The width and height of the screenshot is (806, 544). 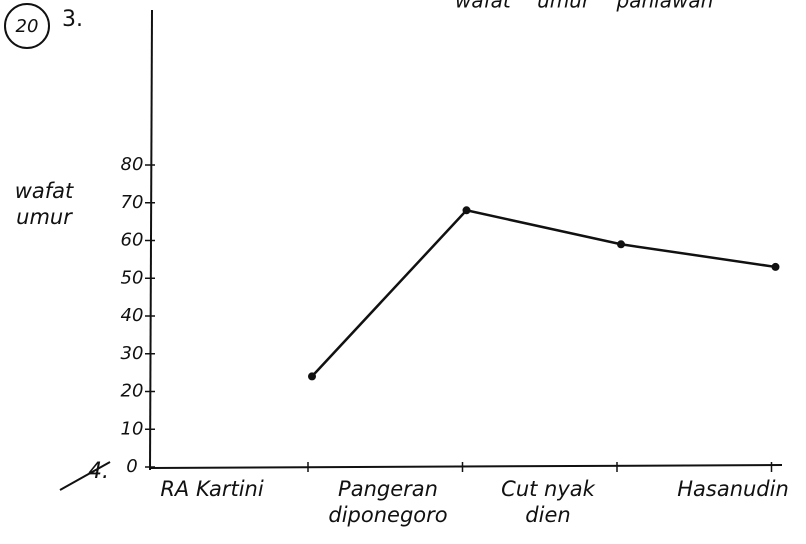 What do you see at coordinates (584, 6) in the screenshot?
I see `chart-title: wafat umur pahlawan` at bounding box center [584, 6].